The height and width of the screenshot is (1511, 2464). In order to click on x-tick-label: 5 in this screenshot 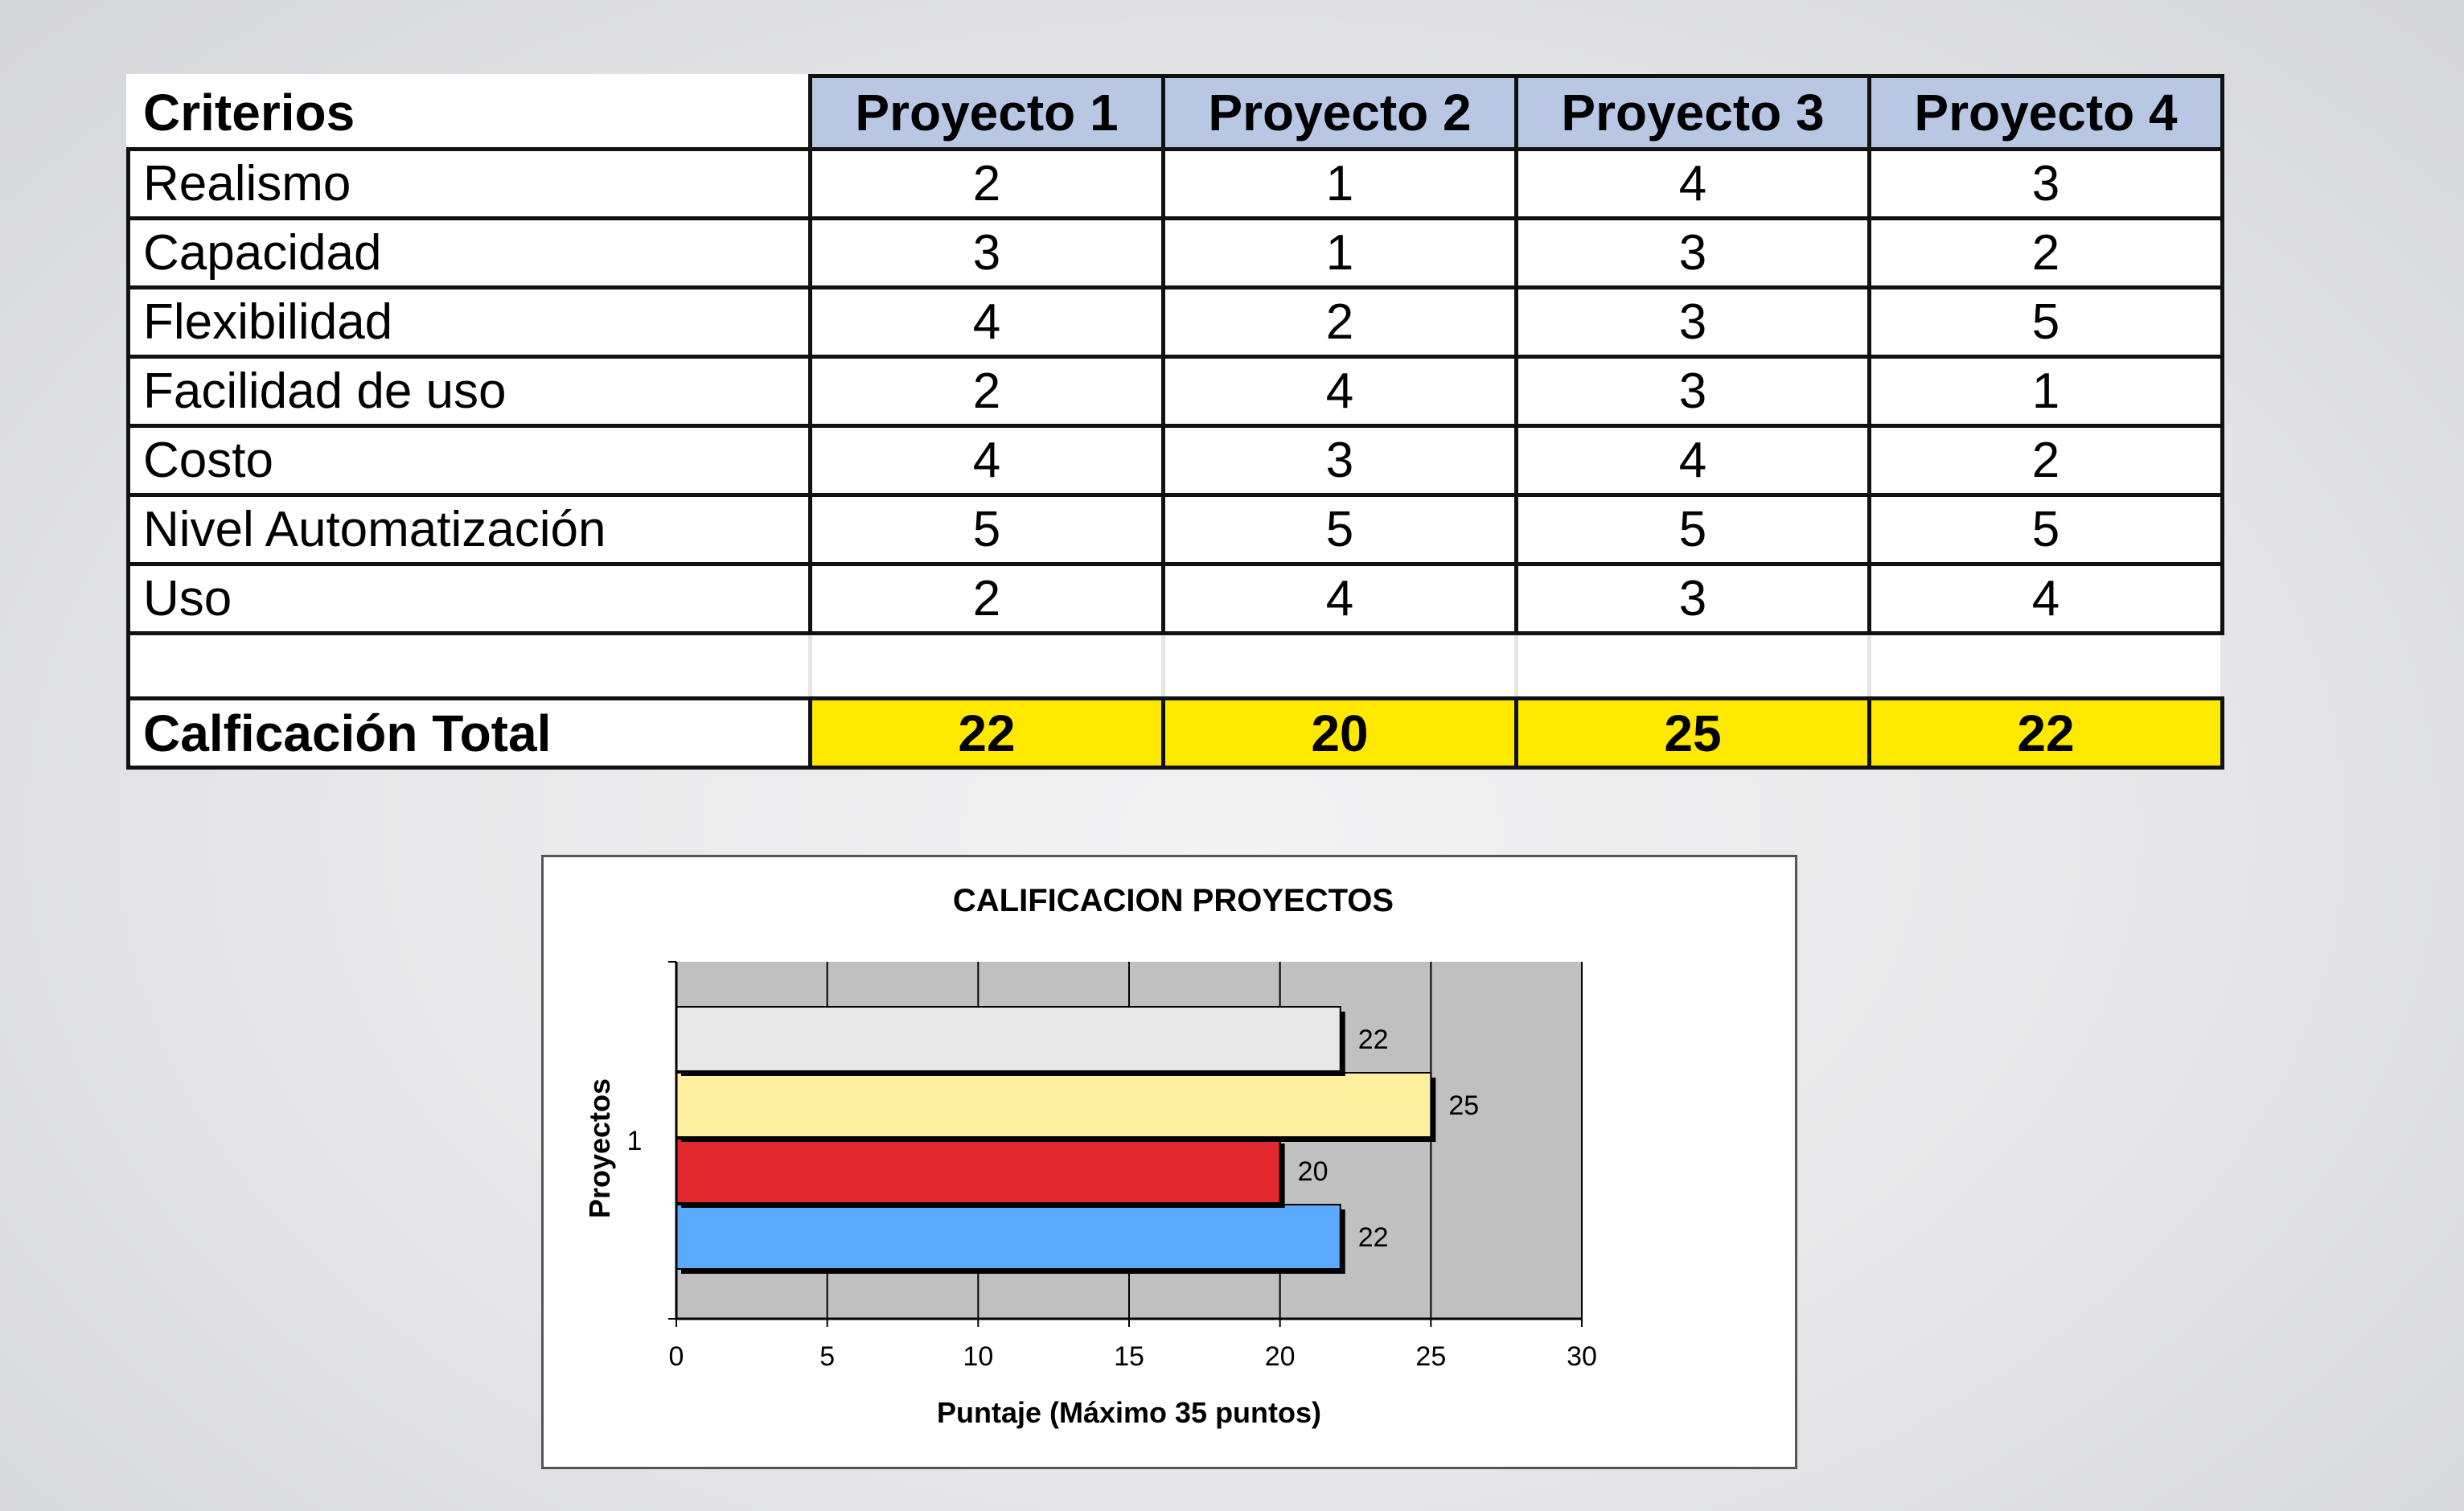, I will do `click(827, 1356)`.